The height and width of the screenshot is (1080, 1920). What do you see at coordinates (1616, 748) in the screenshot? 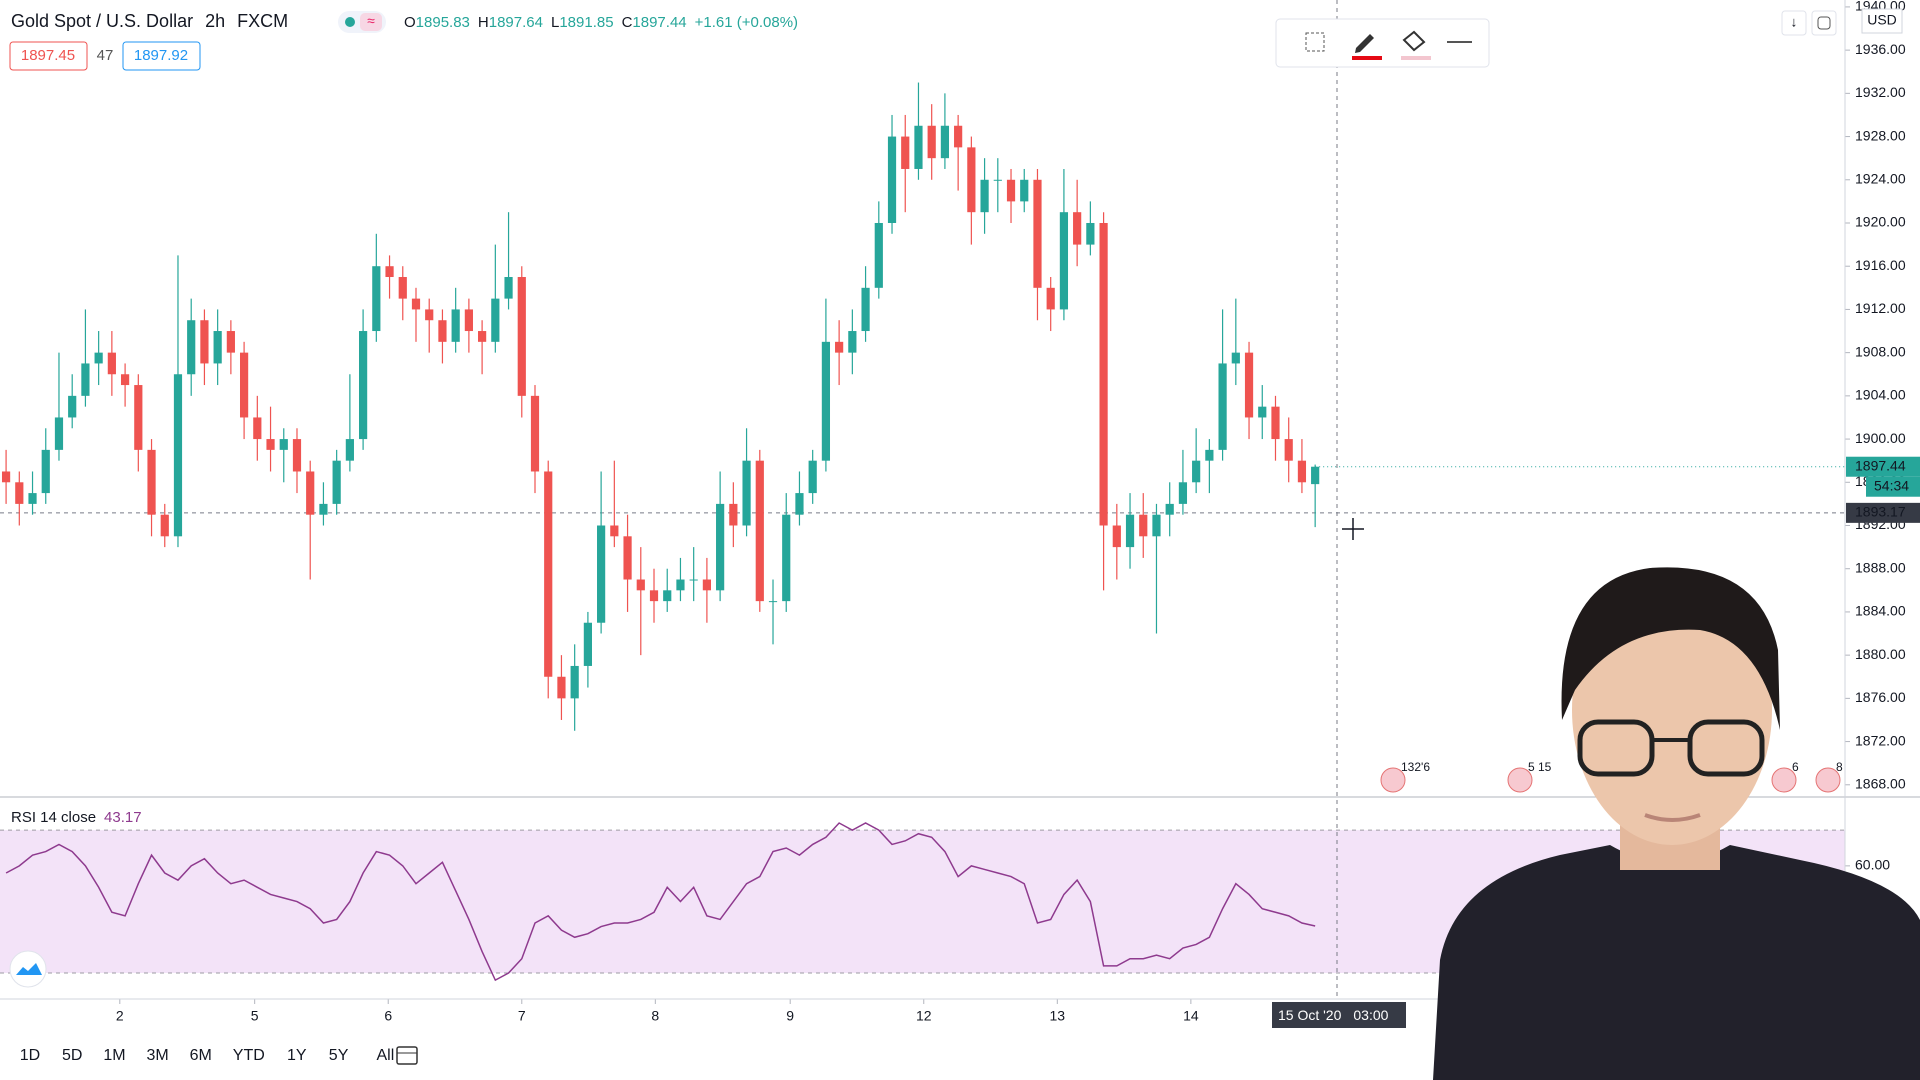
I see `glasses-left` at bounding box center [1616, 748].